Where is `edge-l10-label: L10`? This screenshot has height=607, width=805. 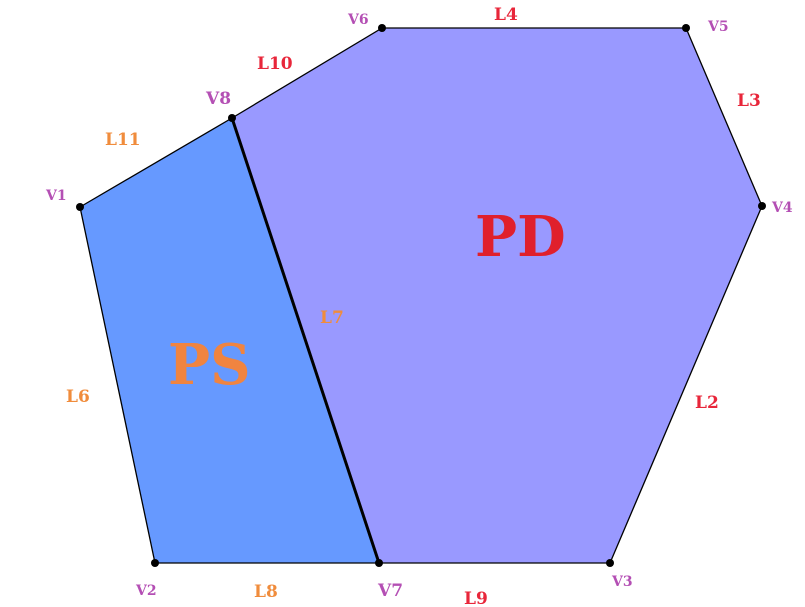
edge-l10-label: L10 is located at coordinates (275, 64).